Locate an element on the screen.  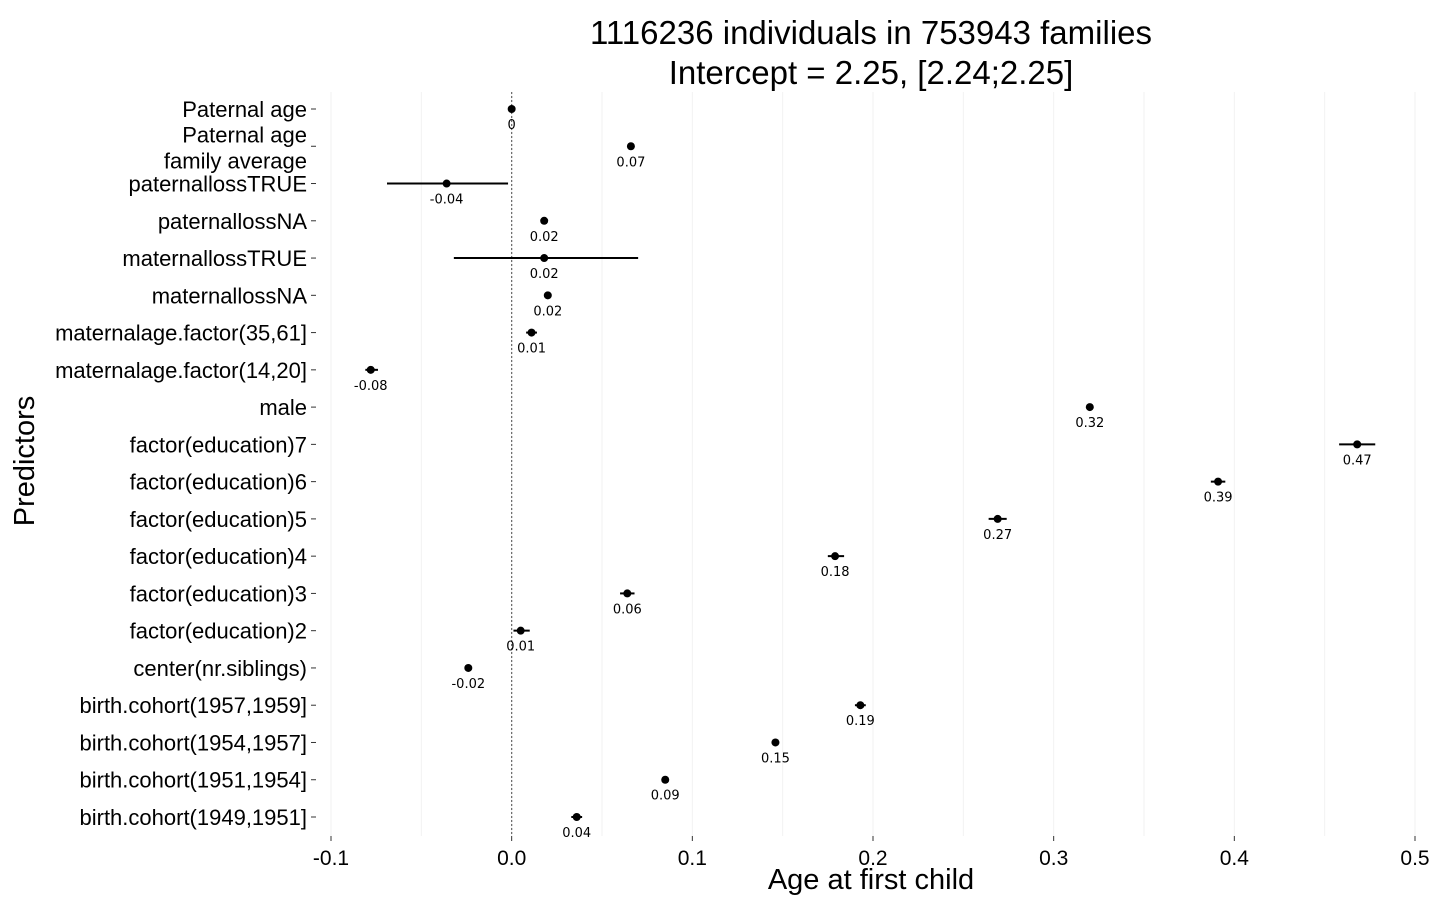
estimate-point: -0.04 is located at coordinates (448, 193).